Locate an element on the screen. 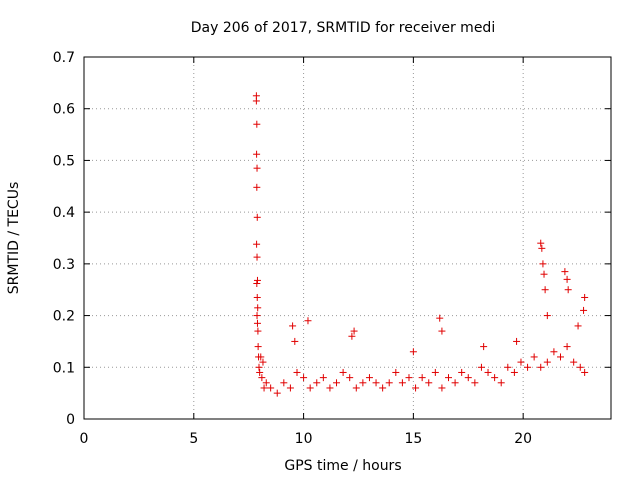 This screenshot has height=480, width=640. x-axis-label: GPS time / hours is located at coordinates (342, 466).